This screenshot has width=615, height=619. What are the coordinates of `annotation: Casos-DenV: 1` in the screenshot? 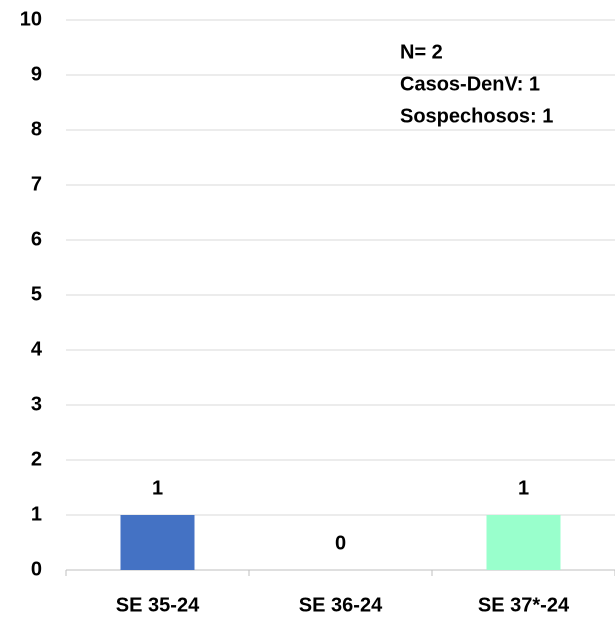 It's located at (470, 84).